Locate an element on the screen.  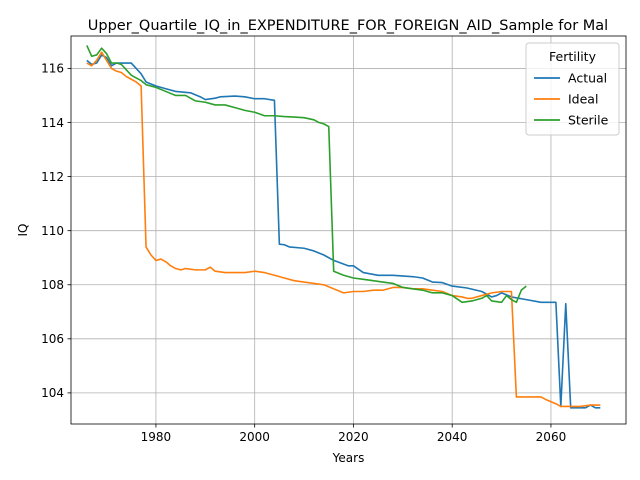
legend: Fertility Actual Ideal Sterile is located at coordinates (572, 89).